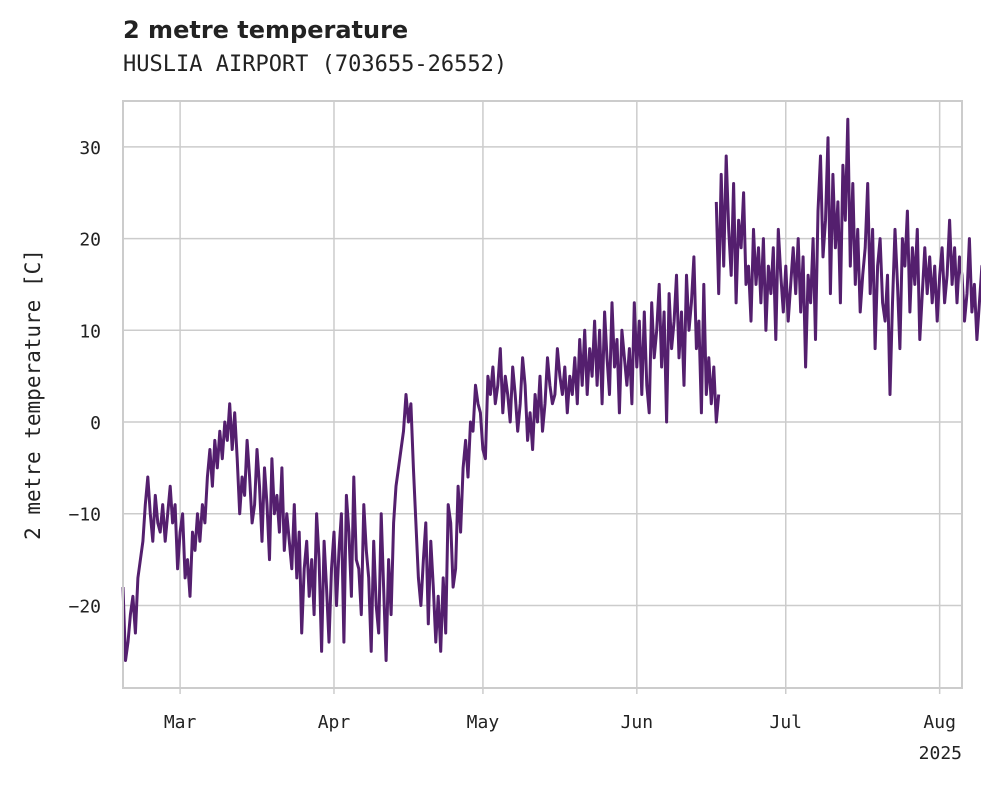 The image size is (981, 785). Describe the element at coordinates (940, 753) in the screenshot. I see `year-label: 2025` at that location.